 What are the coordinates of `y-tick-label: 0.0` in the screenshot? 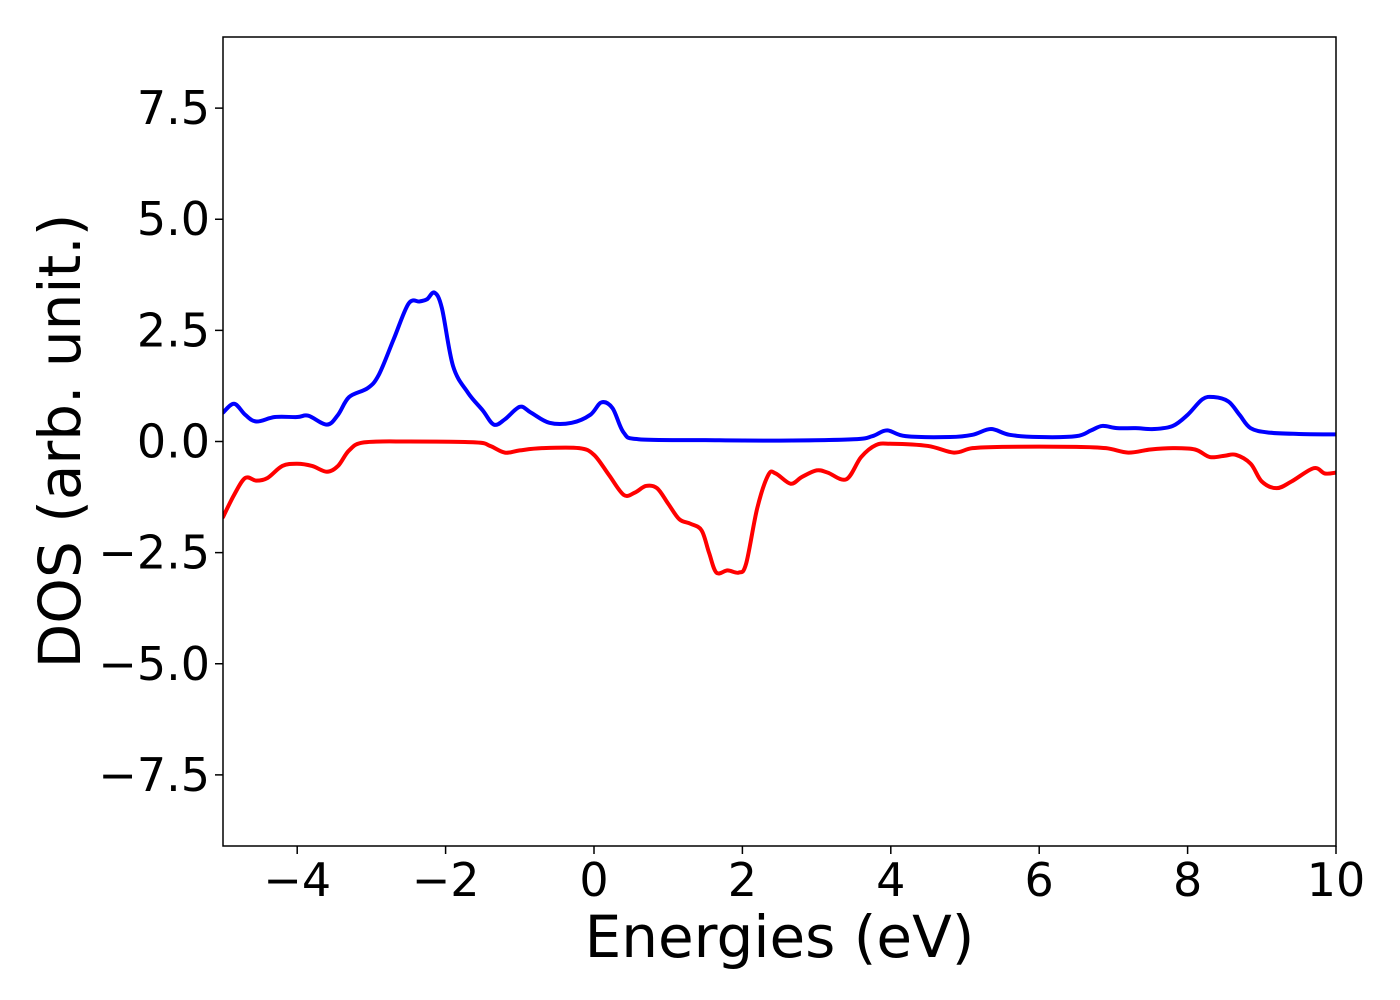 It's located at (173, 442).